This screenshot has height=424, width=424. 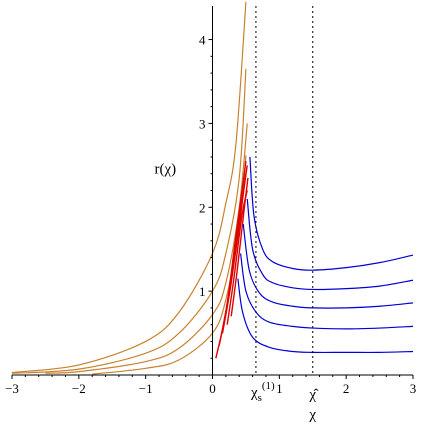 I want to click on x-tick-label: −2, so click(x=79, y=388).